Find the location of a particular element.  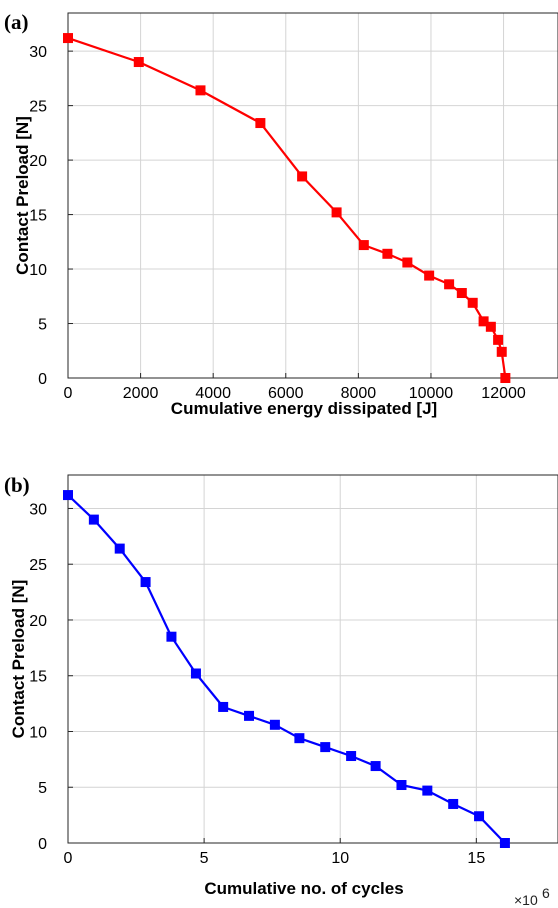

x-tick-label: 10000 is located at coordinates (431, 393).